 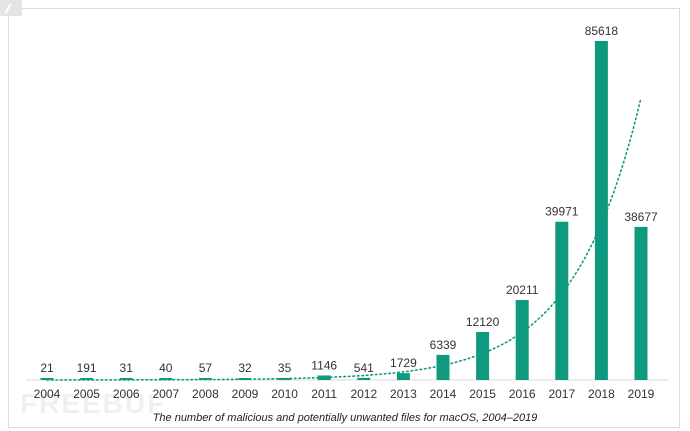 I want to click on value-label-2013: 1729, so click(x=403, y=363).